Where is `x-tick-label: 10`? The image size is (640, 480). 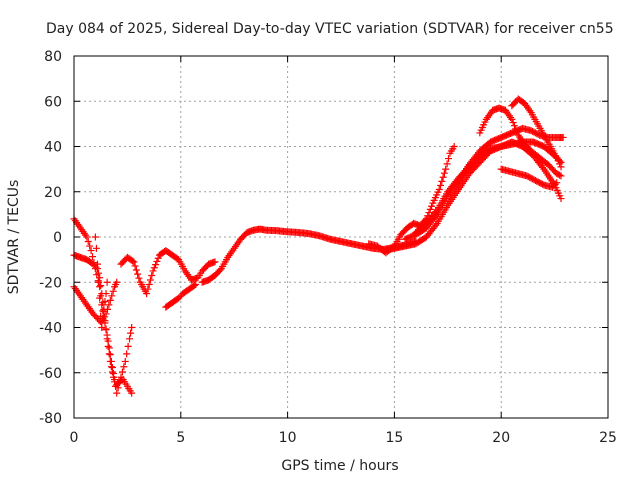 x-tick-label: 10 is located at coordinates (288, 438).